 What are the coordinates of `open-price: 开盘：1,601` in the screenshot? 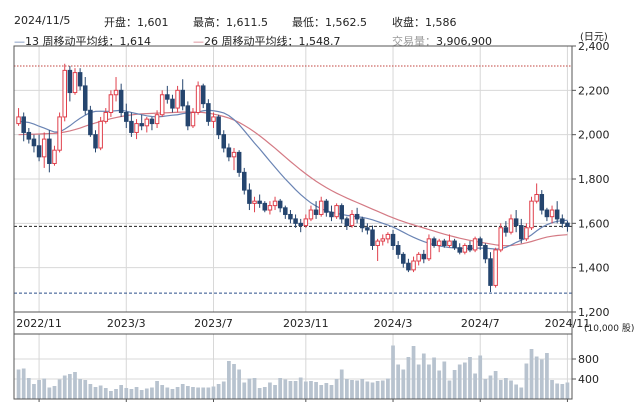 It's located at (136, 22).